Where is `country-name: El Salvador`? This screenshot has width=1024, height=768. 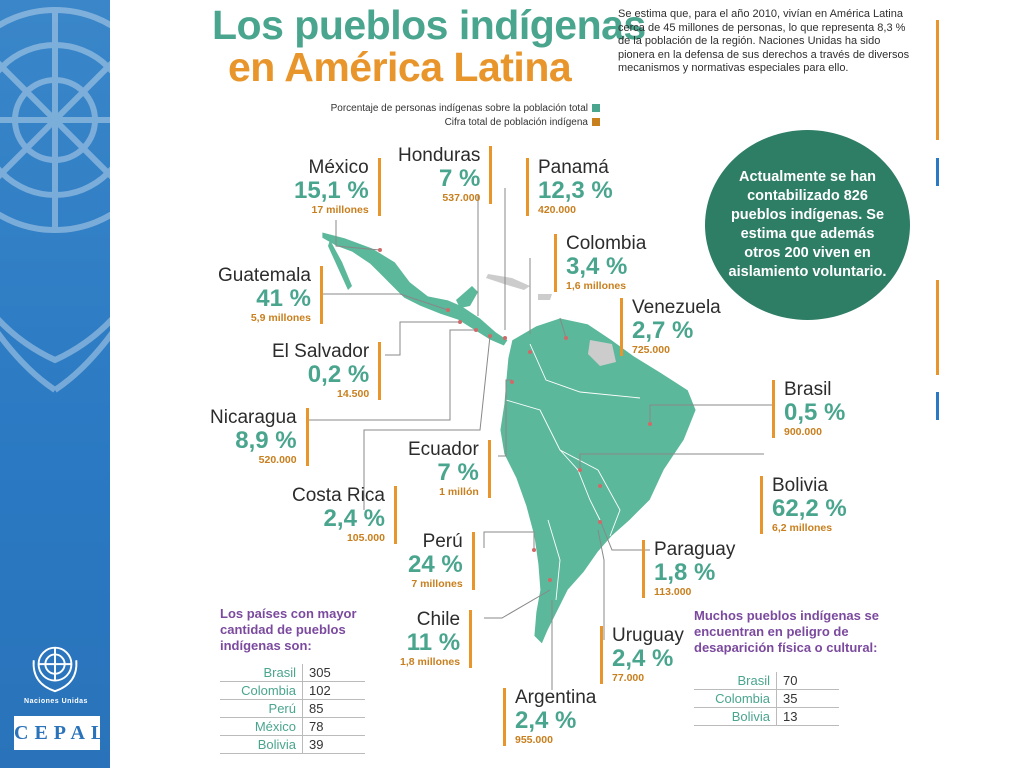 country-name: El Salvador is located at coordinates (321, 351).